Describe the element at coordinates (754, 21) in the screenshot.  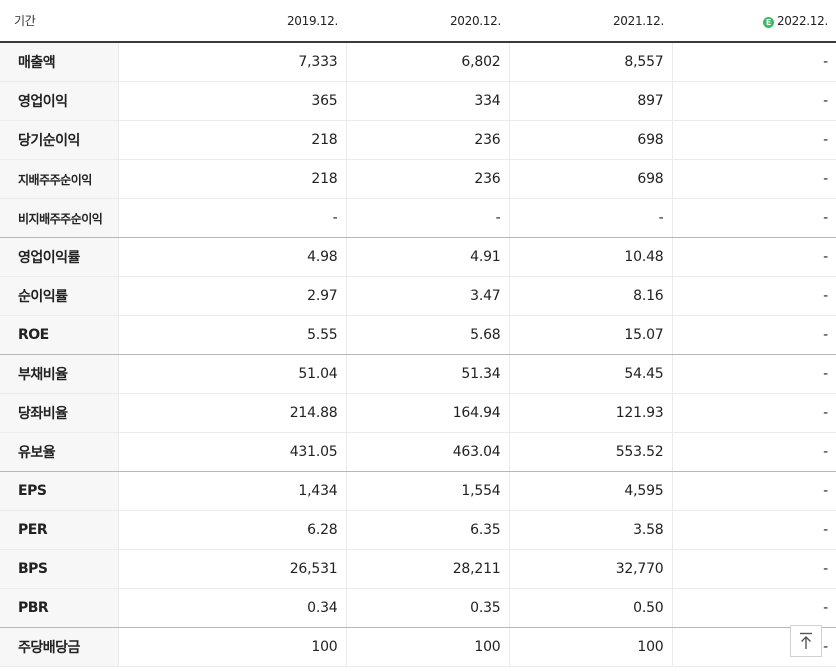
I see `period-header-2022-estimate: E 2022.12.` at that location.